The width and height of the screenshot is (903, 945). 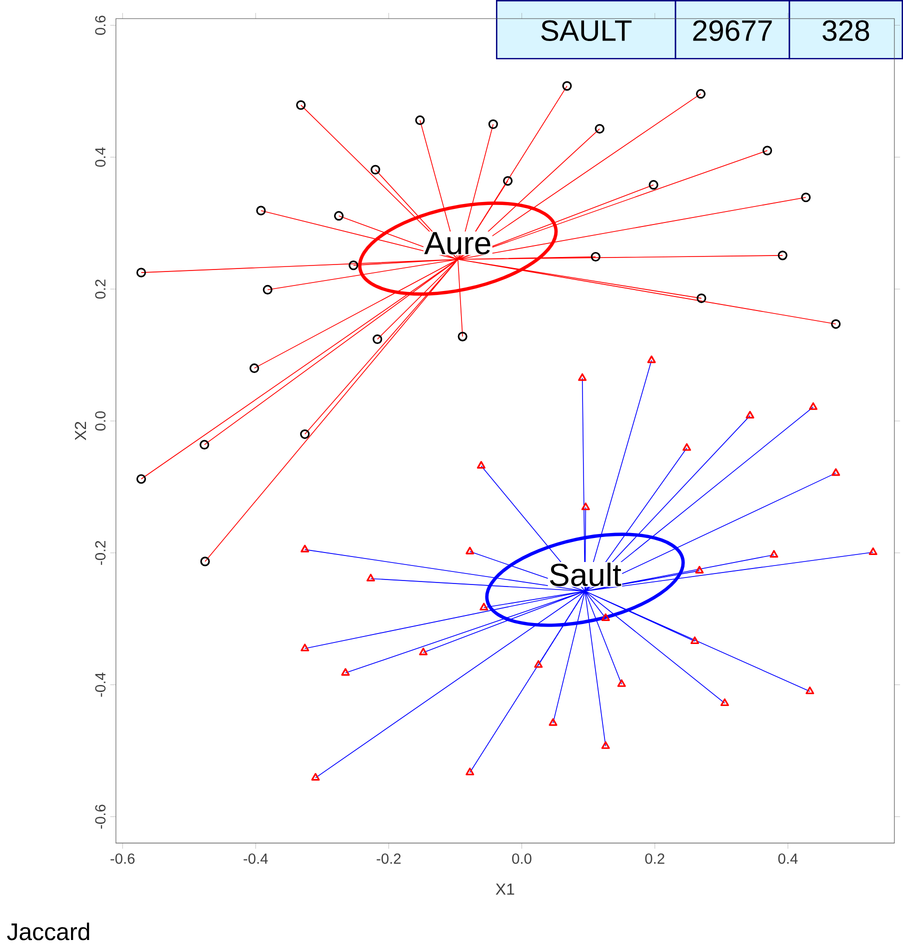 What do you see at coordinates (100, 684) in the screenshot?
I see `y-tick-label: -0.4` at bounding box center [100, 684].